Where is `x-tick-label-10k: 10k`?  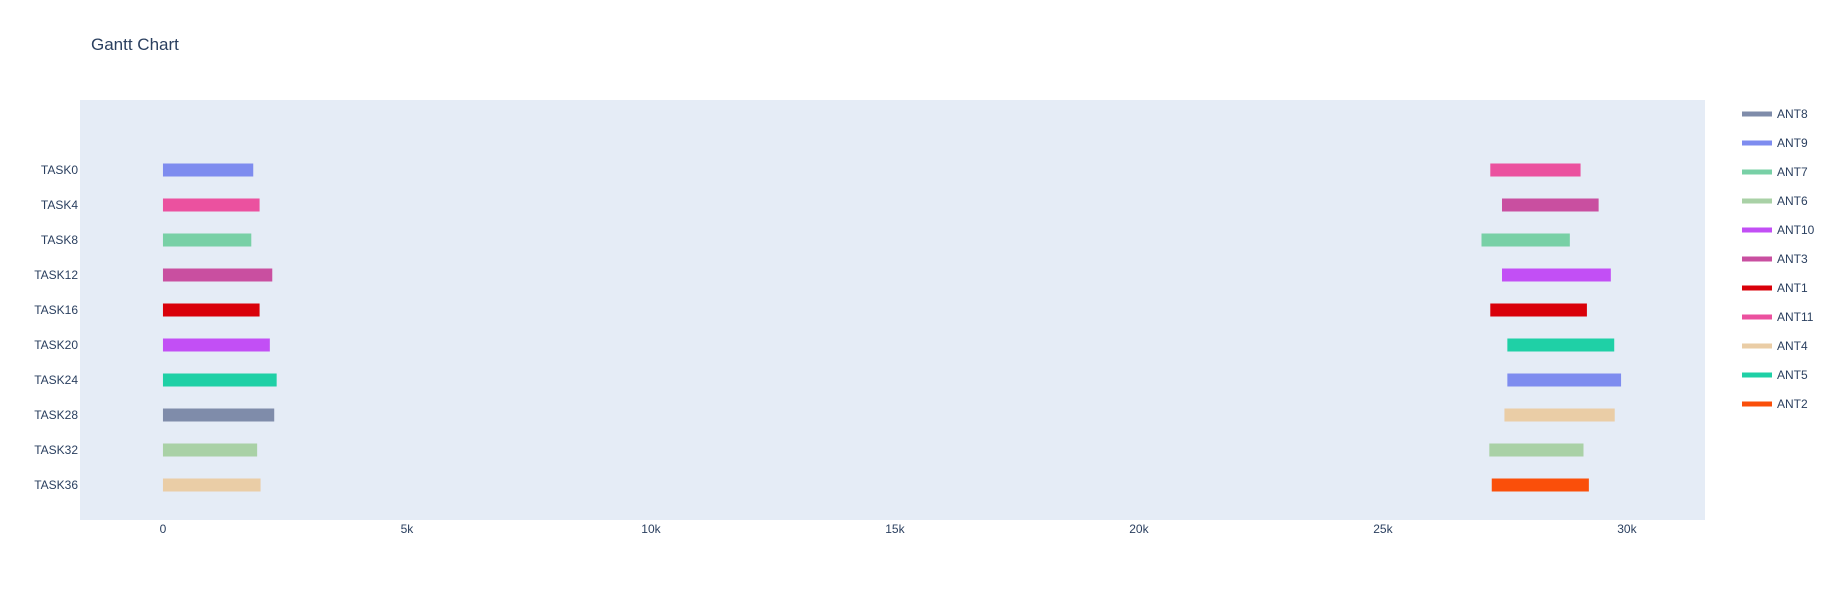
x-tick-label-10k: 10k is located at coordinates (651, 529).